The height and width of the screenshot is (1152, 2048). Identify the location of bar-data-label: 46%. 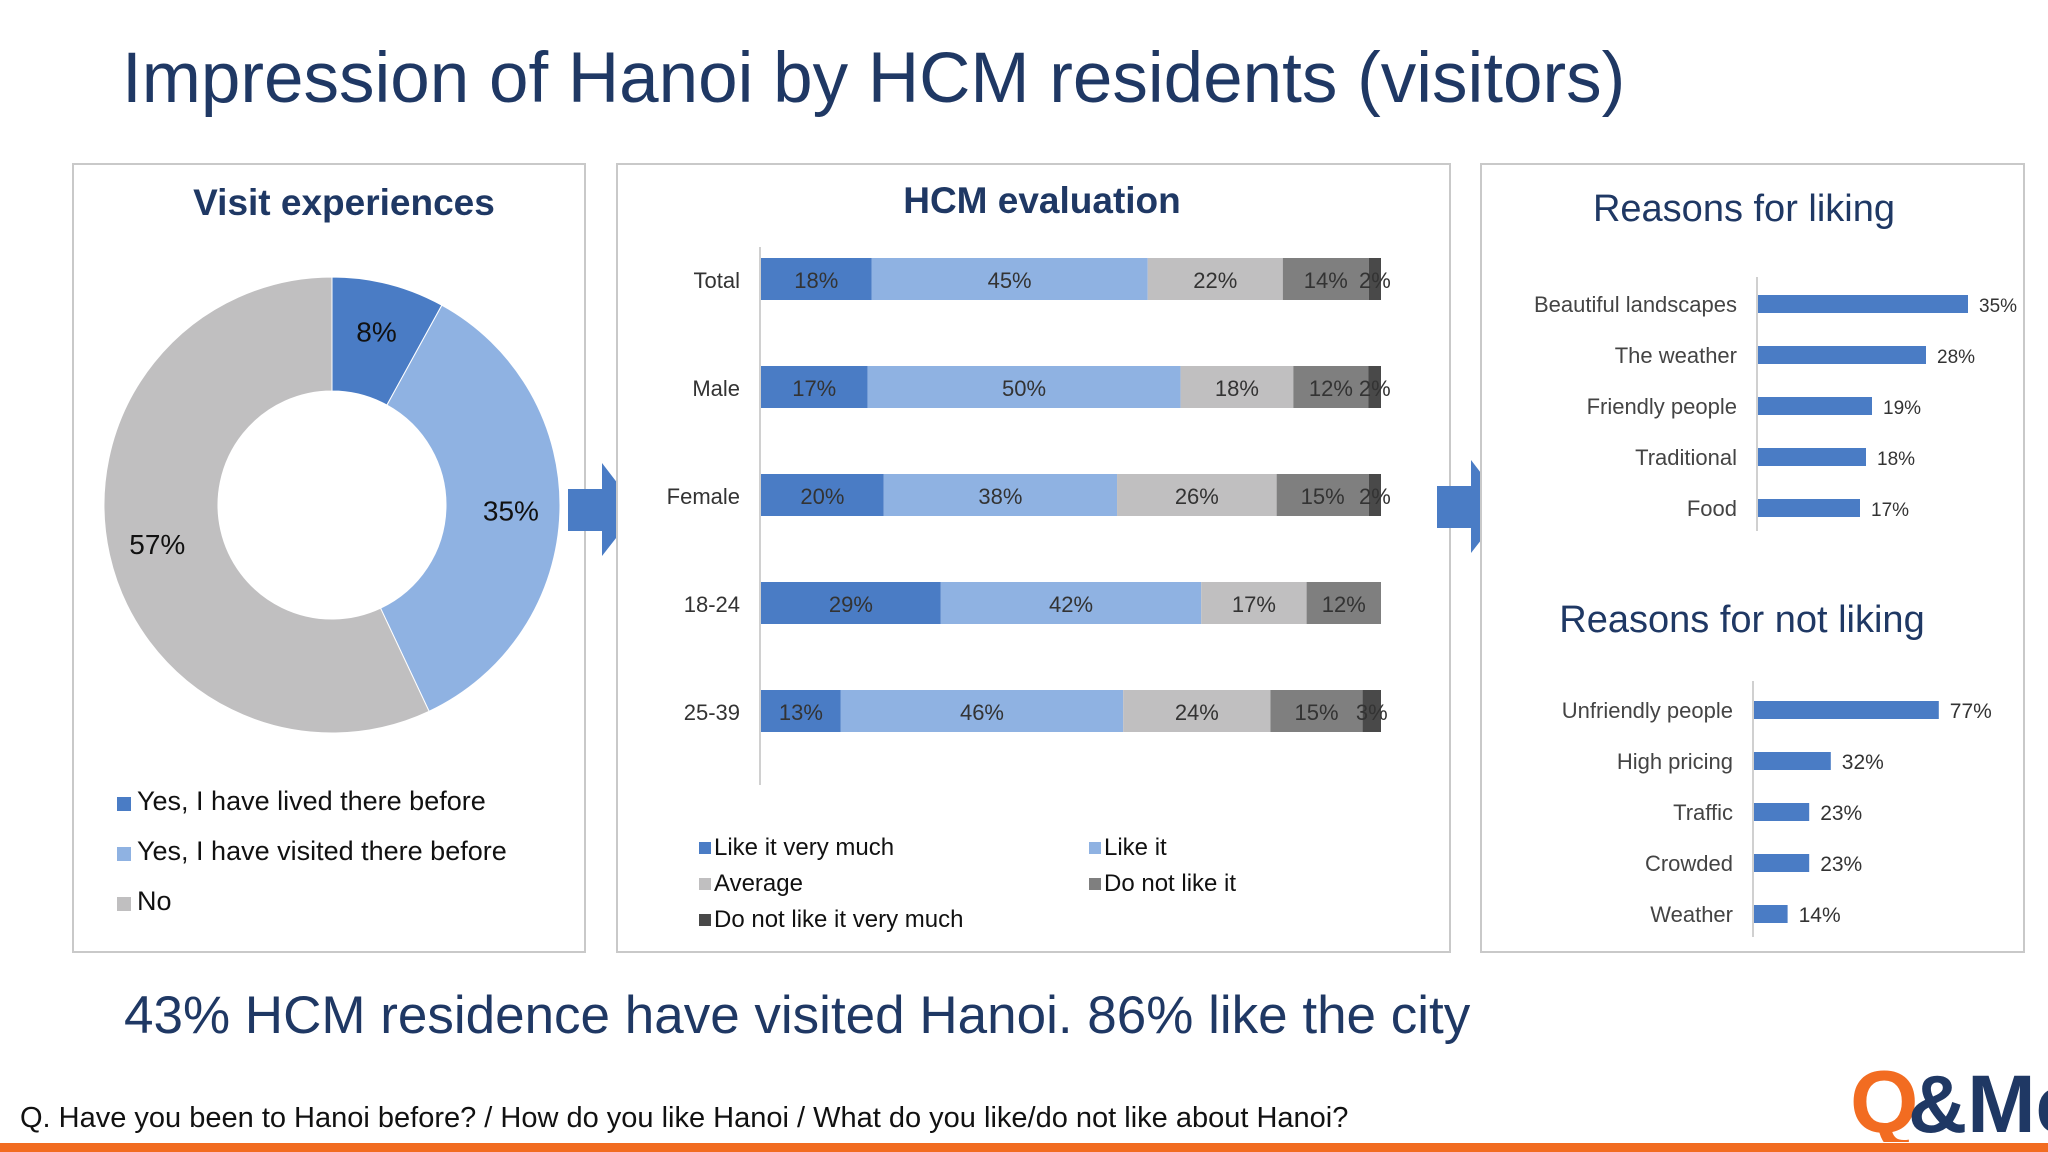
(982, 712).